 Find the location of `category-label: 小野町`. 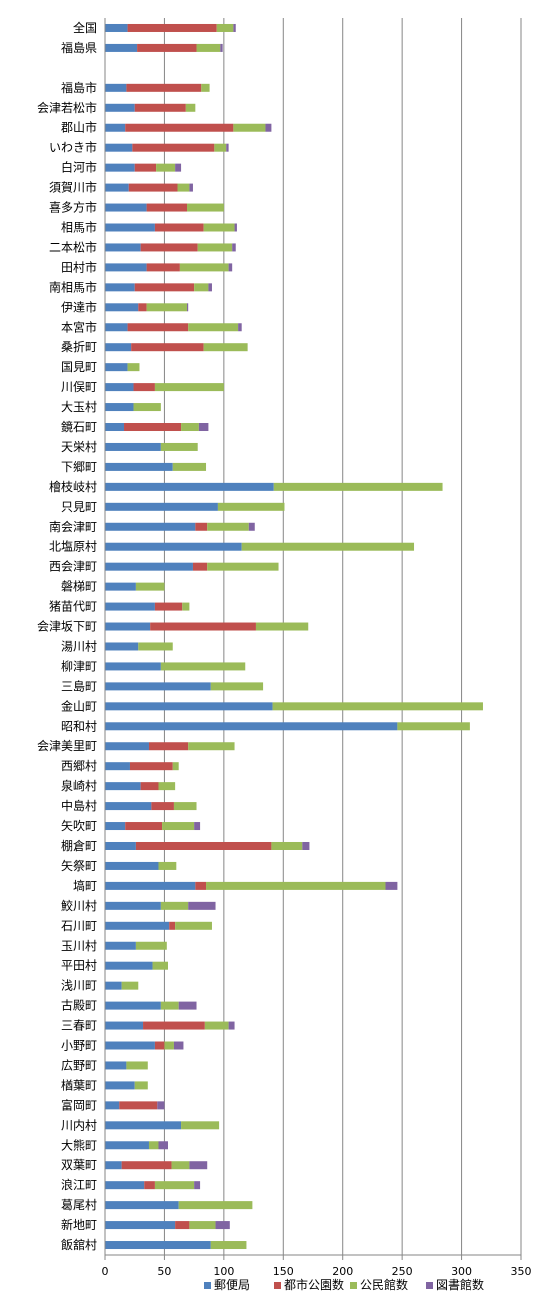

category-label: 小野町 is located at coordinates (79, 1046).